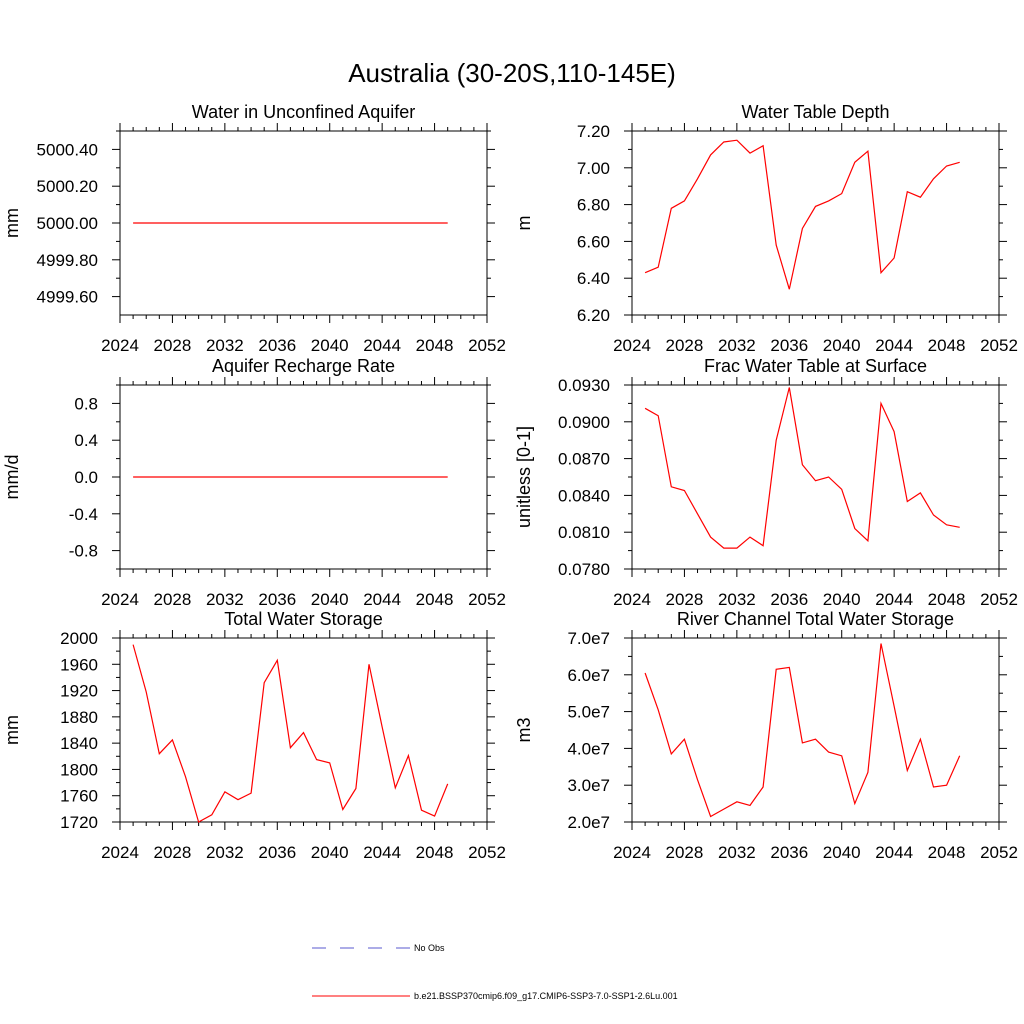 Image resolution: width=1024 pixels, height=1024 pixels. I want to click on y-tick-label: 1840, so click(79, 743).